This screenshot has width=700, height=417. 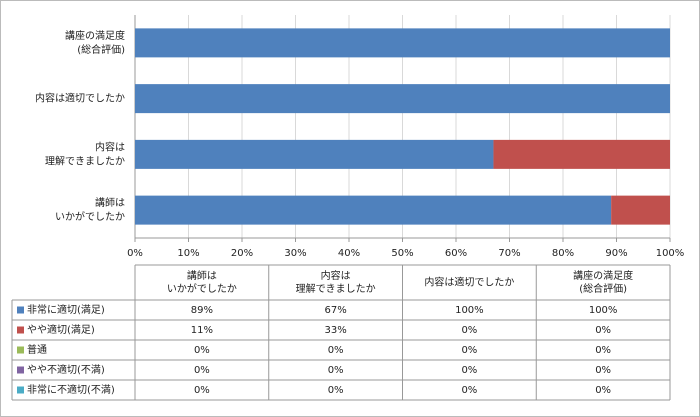 I want to click on legend-label: 非常に不適切(不満), so click(x=71, y=389).